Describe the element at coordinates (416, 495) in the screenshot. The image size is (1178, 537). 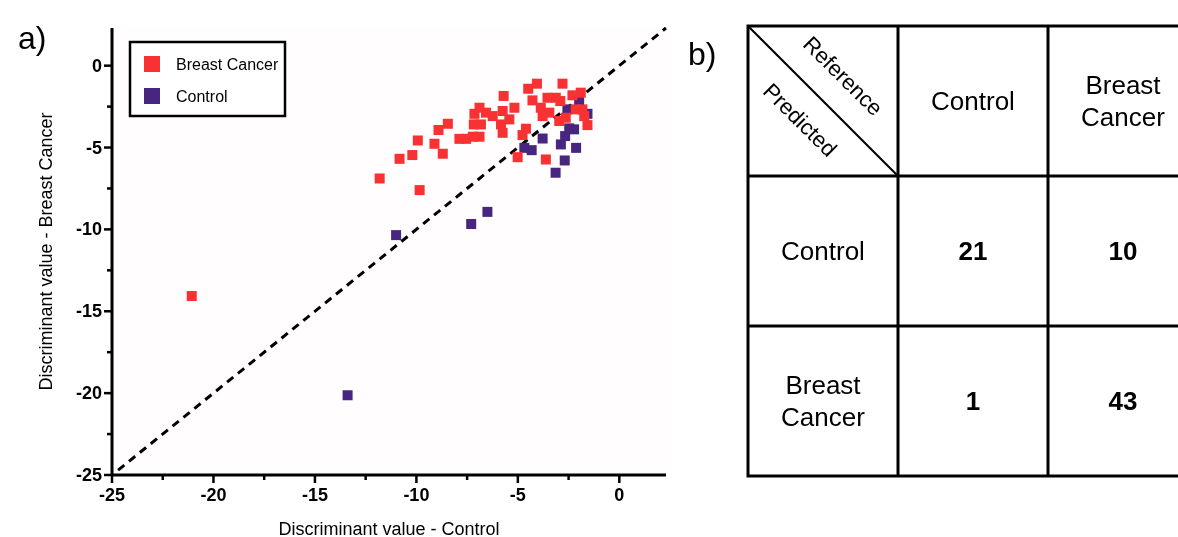
I see `x-tick-label: -10` at that location.